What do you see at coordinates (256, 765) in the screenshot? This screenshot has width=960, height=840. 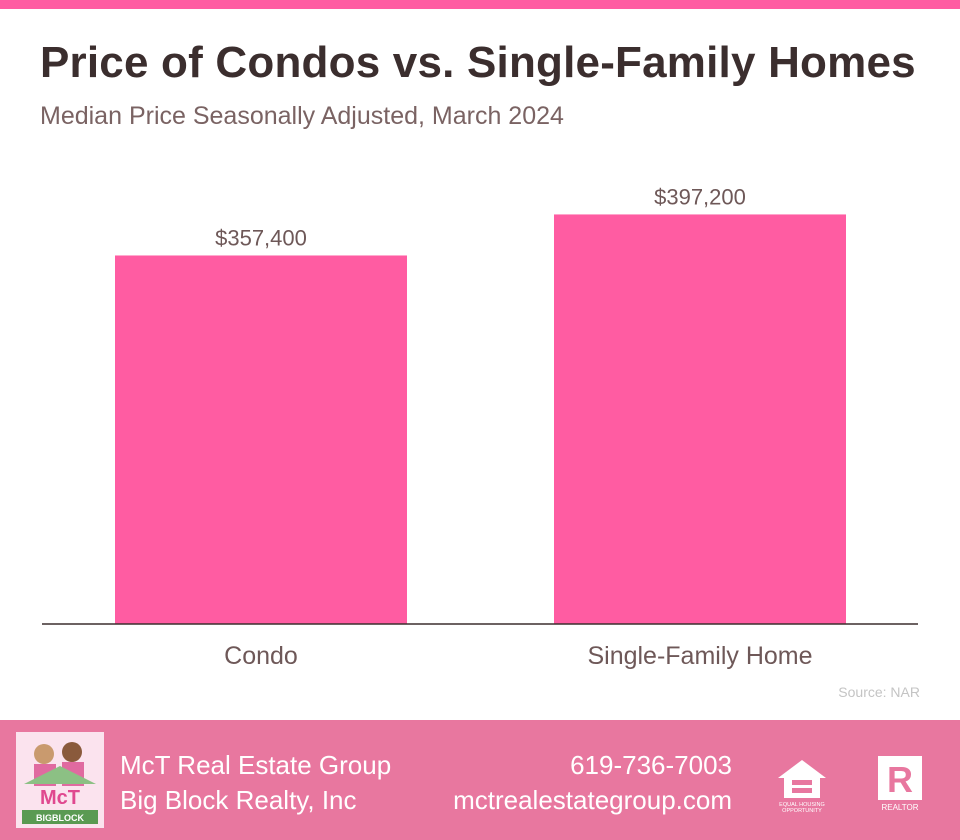 I see `brand-name: McT Real Estate Group` at bounding box center [256, 765].